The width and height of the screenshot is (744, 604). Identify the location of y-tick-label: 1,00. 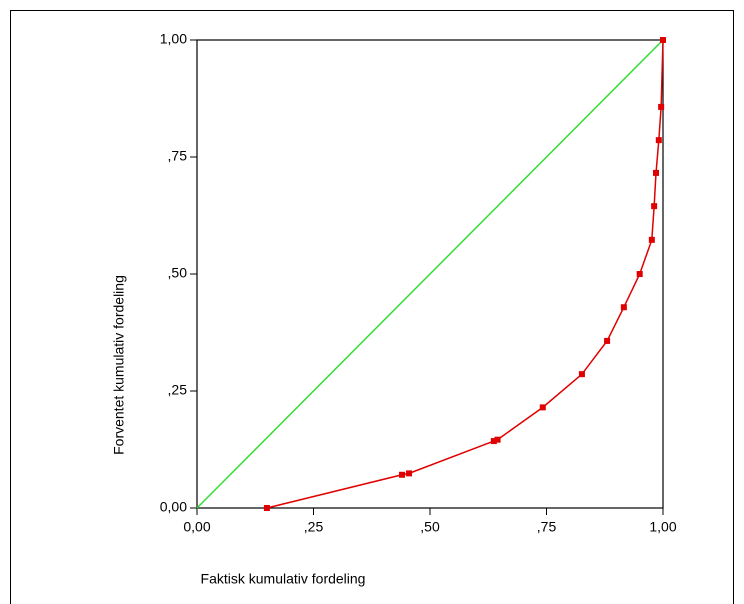
(173, 39).